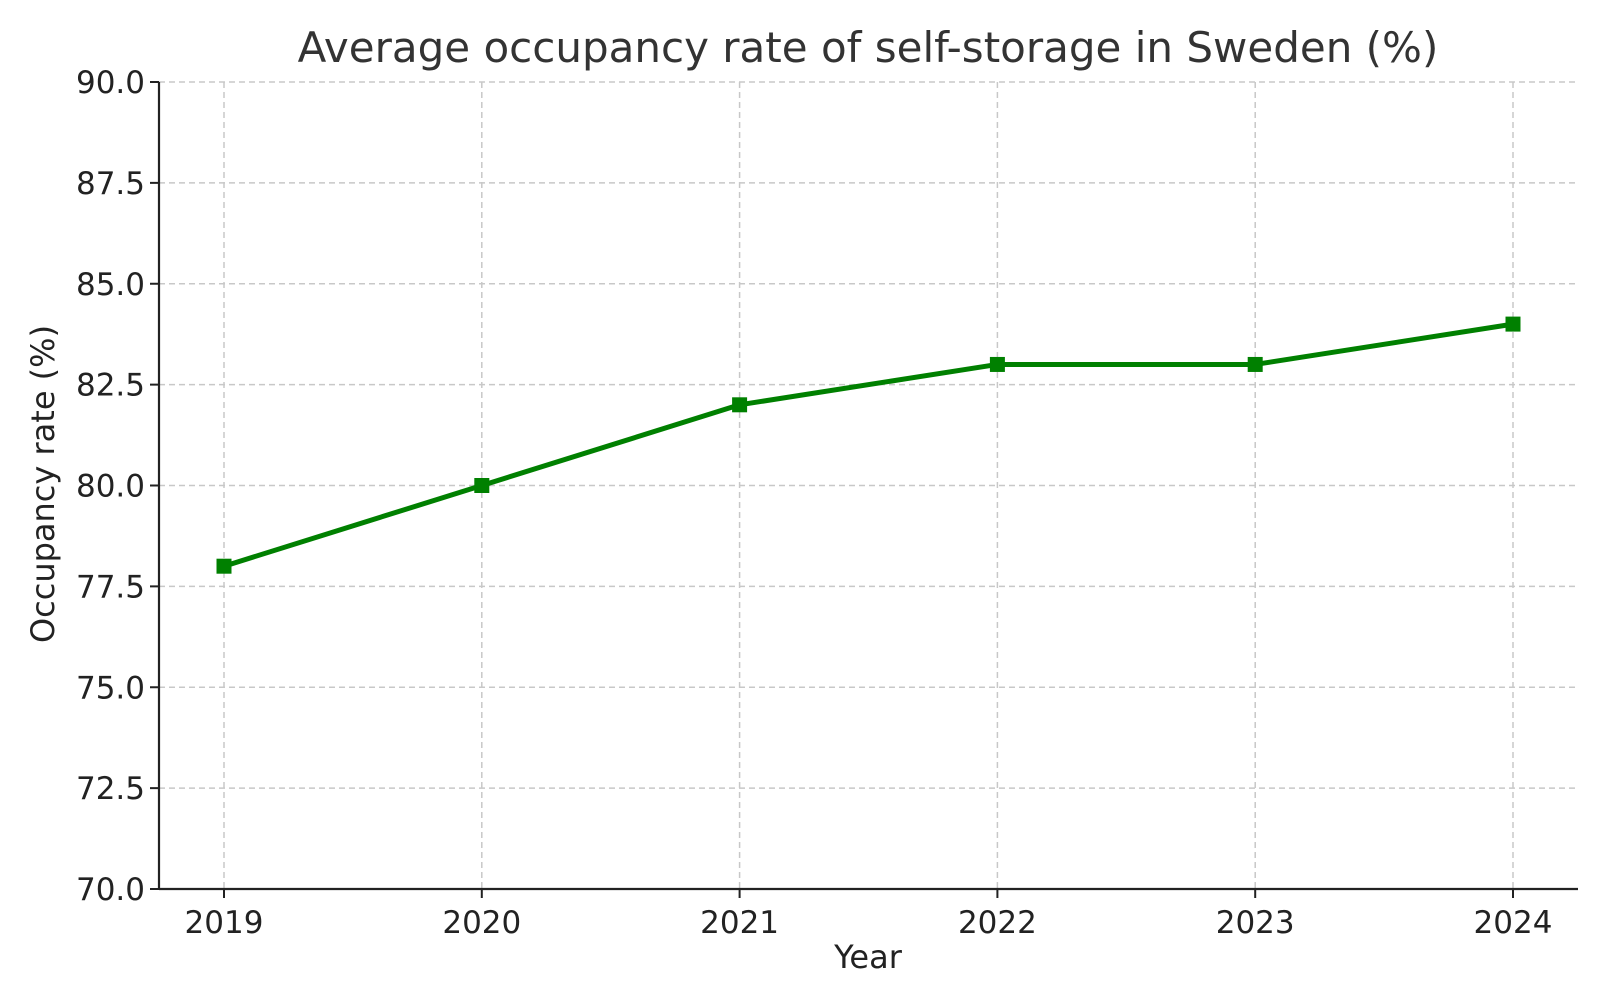  What do you see at coordinates (43, 484) in the screenshot?
I see `y-axis-label: Occupancy rate (%)` at bounding box center [43, 484].